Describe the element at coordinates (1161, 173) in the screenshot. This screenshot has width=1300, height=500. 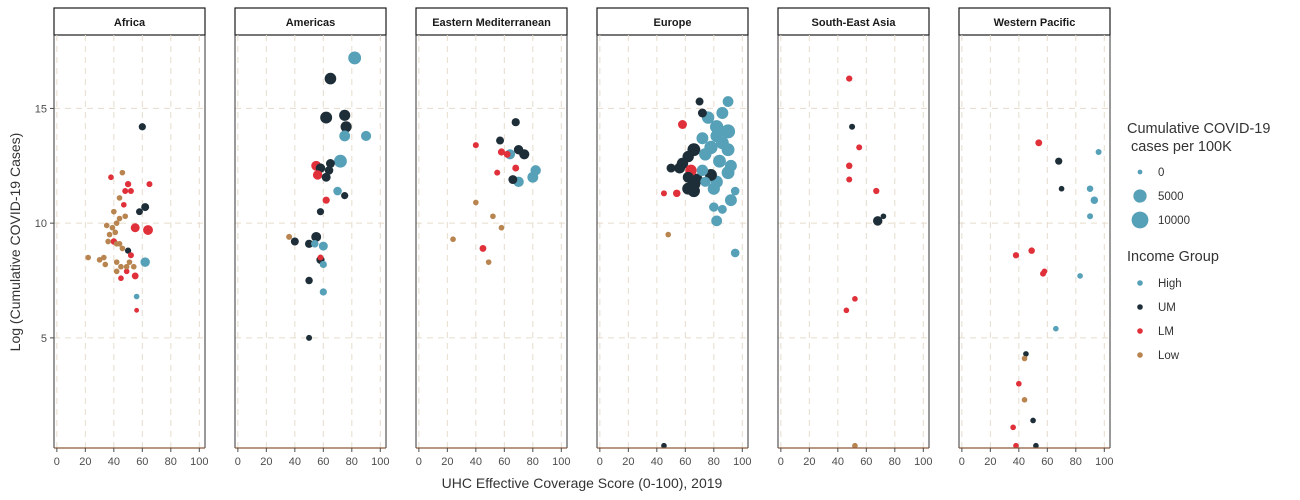
I see `size-legend-label: 0` at that location.